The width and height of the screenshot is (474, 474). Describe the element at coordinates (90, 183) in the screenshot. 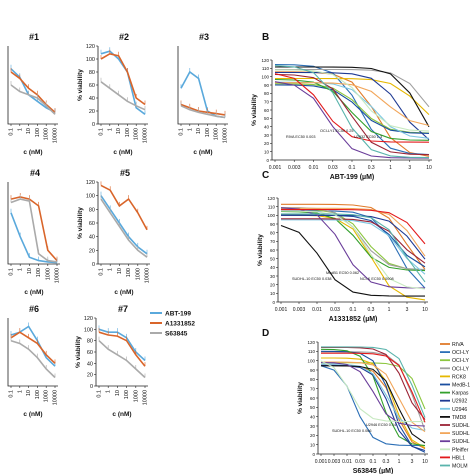

I see `y-tick-label-p5: 120` at that location.